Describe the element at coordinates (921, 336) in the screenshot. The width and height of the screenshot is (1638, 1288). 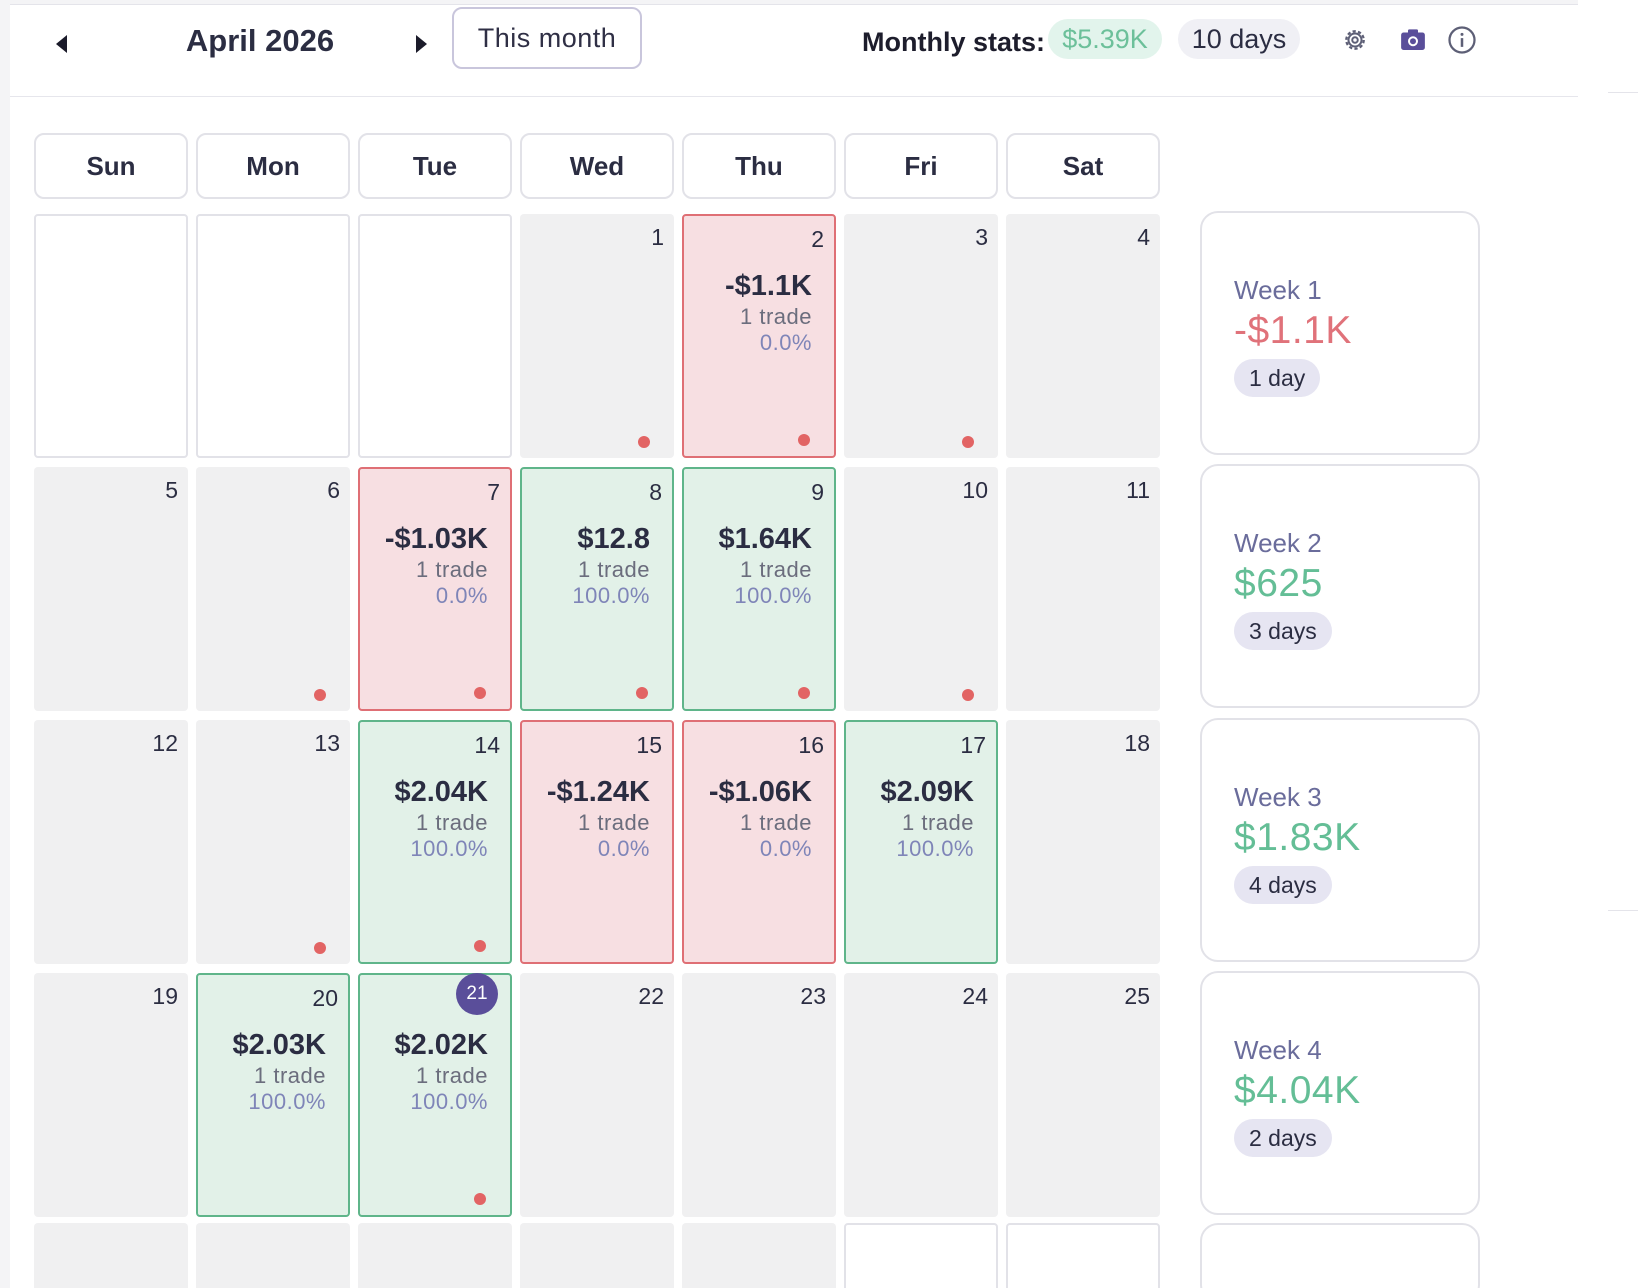
I see `day-cell-3: 3` at that location.